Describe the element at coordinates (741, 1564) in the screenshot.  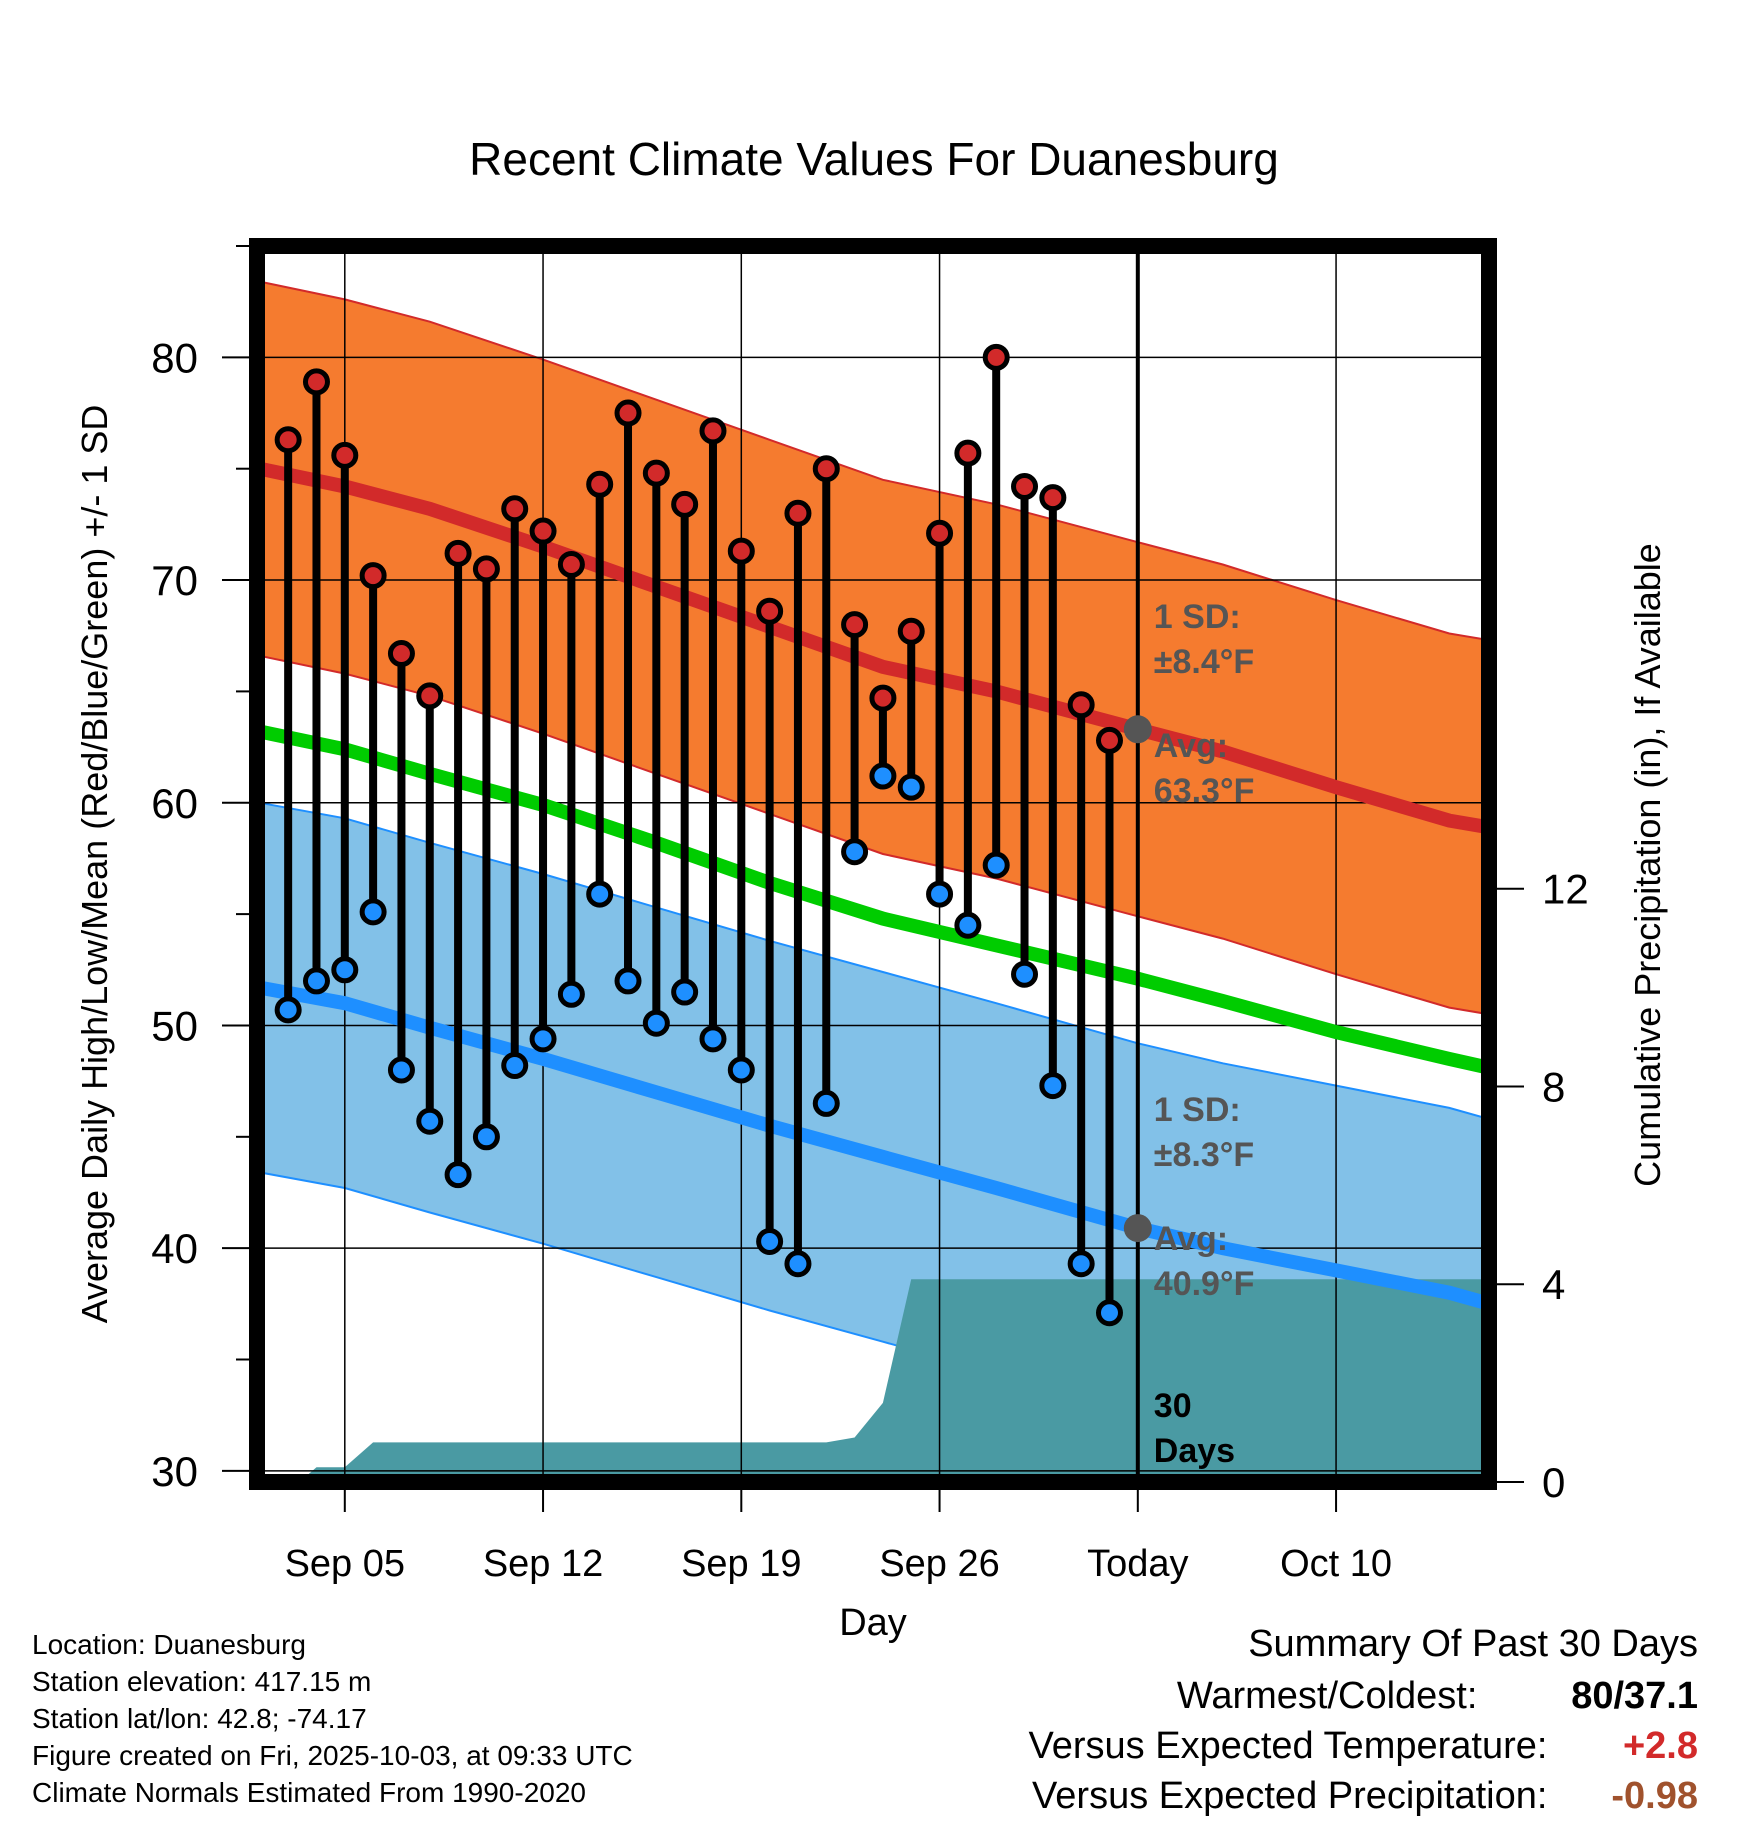
I see `x-tick-label: Sep 19` at that location.